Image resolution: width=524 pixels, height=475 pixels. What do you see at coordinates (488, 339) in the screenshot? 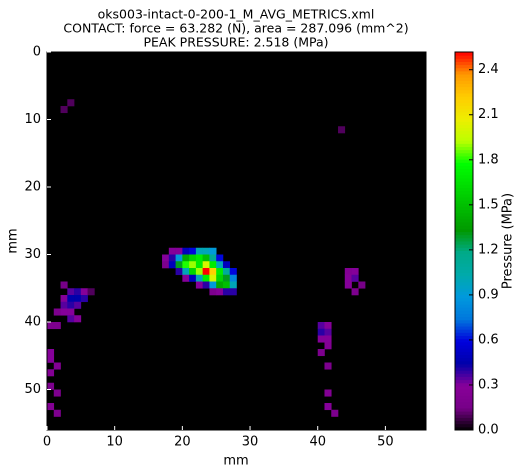
I see `colorbar-tick-label: 0.6` at bounding box center [488, 339].